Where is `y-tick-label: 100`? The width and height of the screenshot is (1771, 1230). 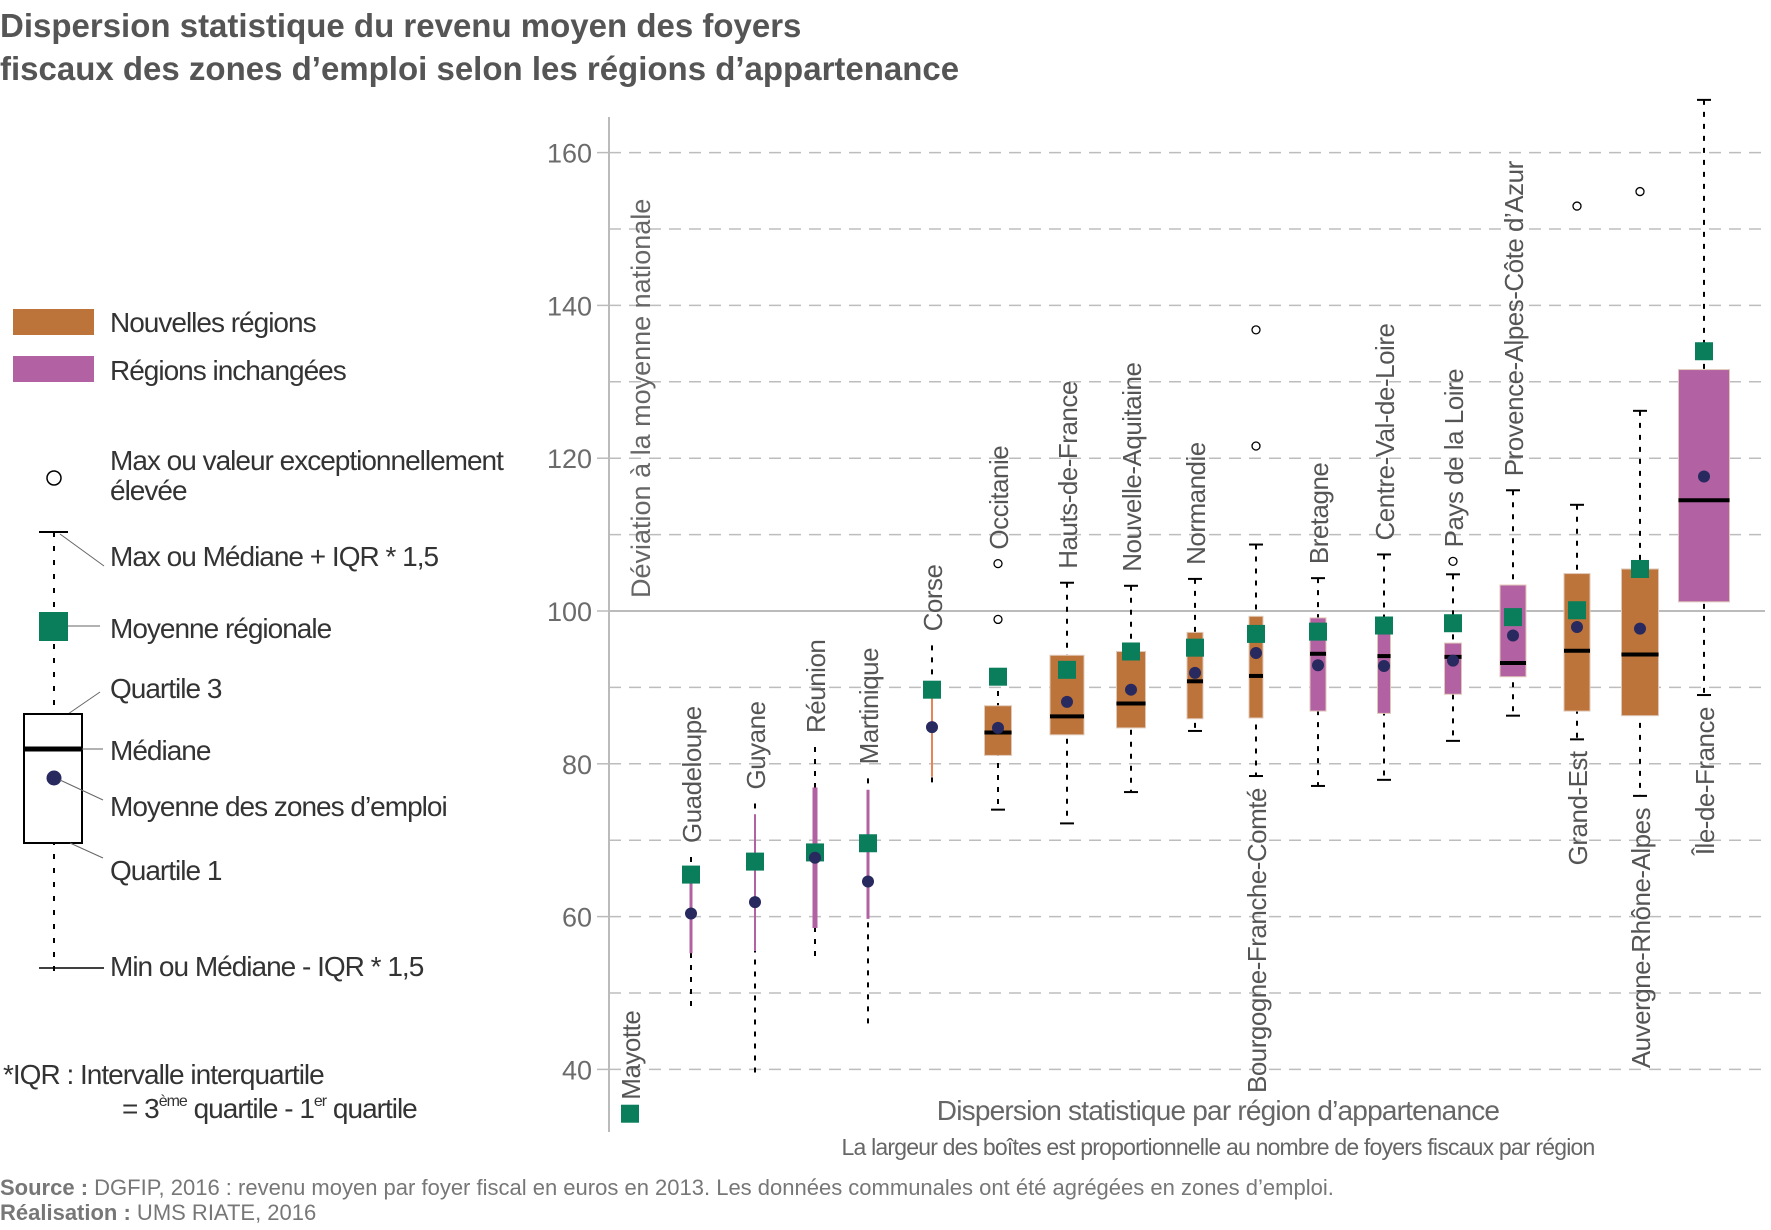 y-tick-label: 100 is located at coordinates (569, 612).